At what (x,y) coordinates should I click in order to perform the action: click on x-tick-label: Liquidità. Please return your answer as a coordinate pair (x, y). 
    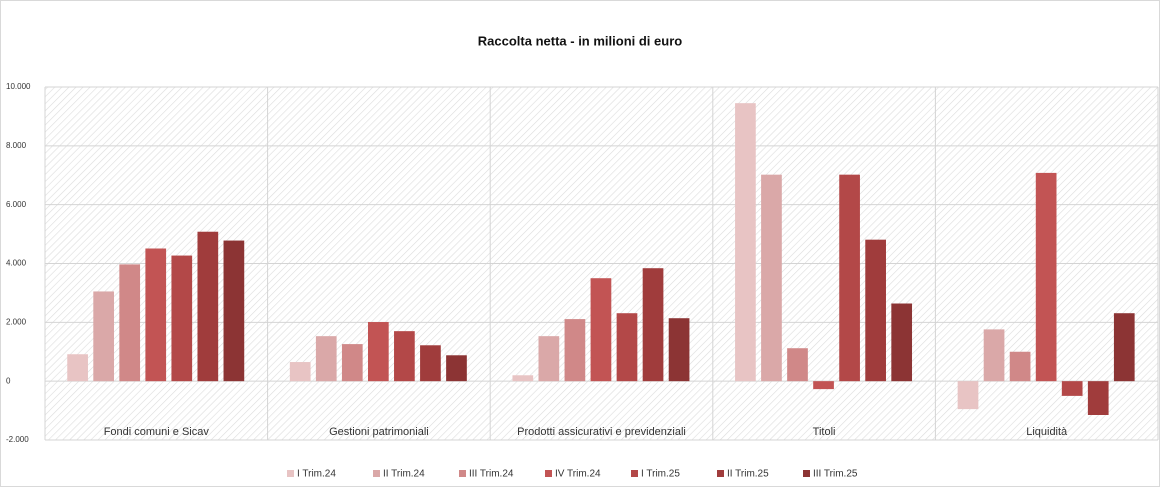
    Looking at the image, I should click on (1047, 432).